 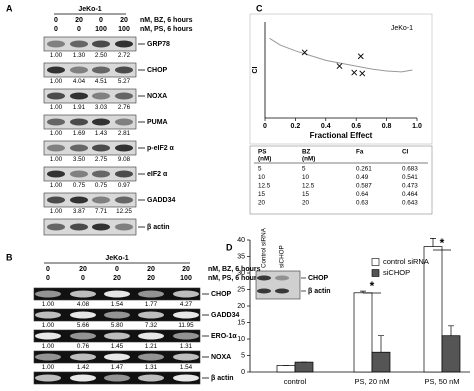 What do you see at coordinates (417, 126) in the screenshot?
I see `x-tick-label: 1.0` at bounding box center [417, 126].